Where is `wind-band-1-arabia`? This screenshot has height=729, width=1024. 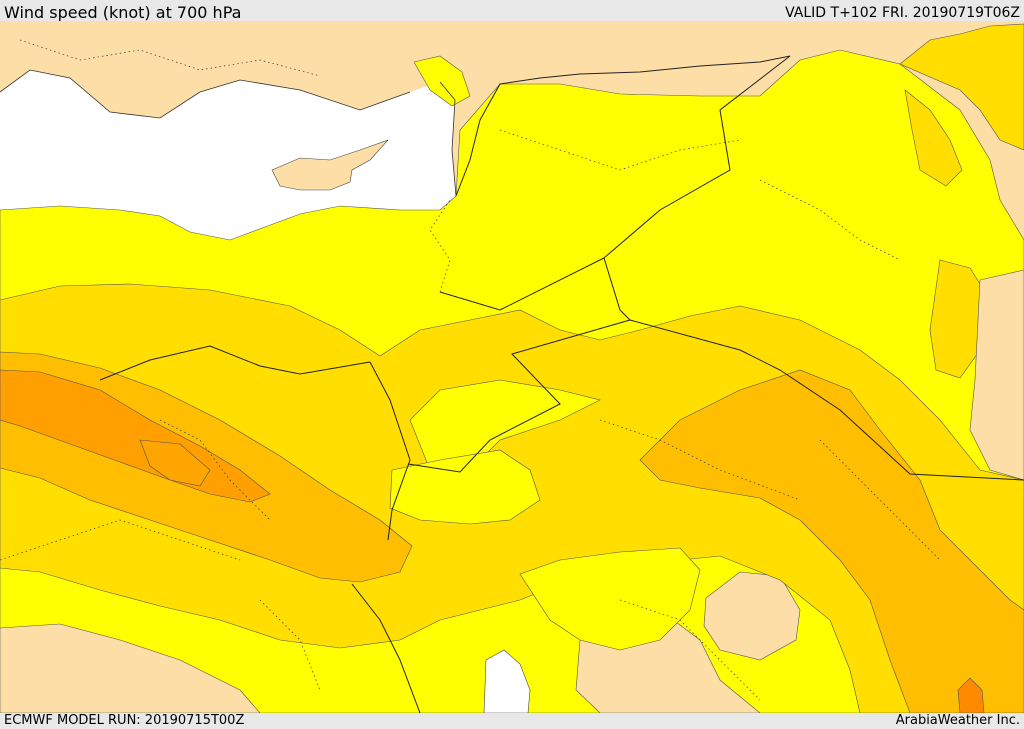 wind-band-1-arabia is located at coordinates (610, 599).